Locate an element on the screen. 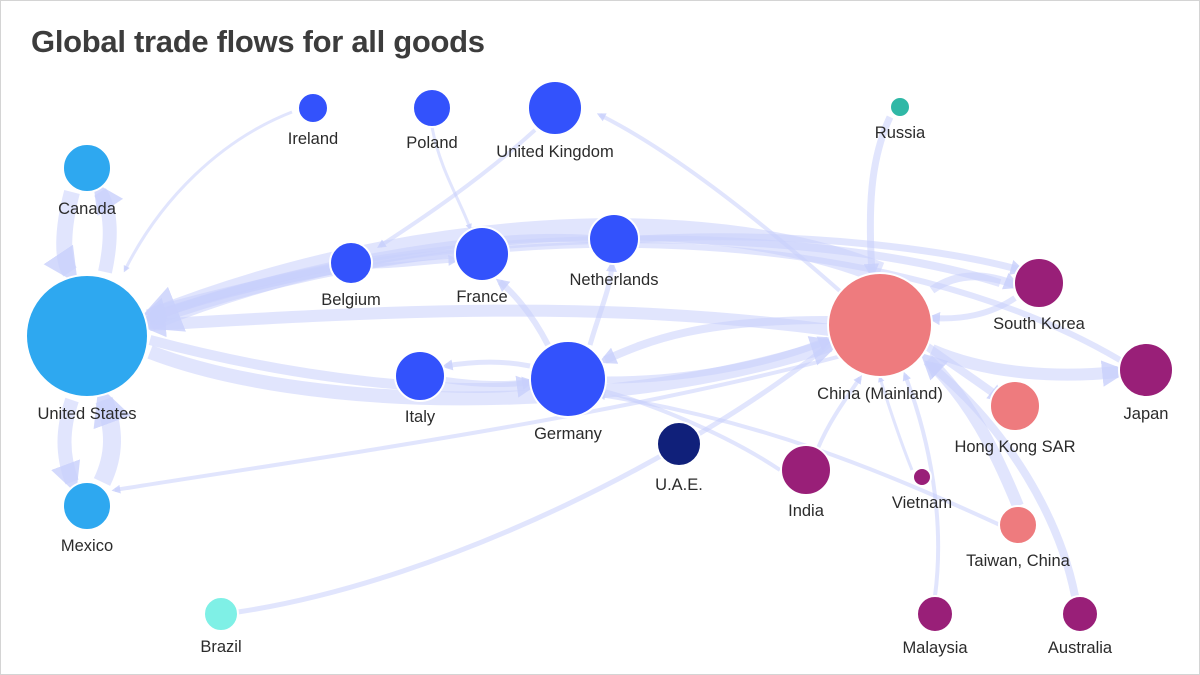  country-label-uk: United Kingdom is located at coordinates (554, 152).